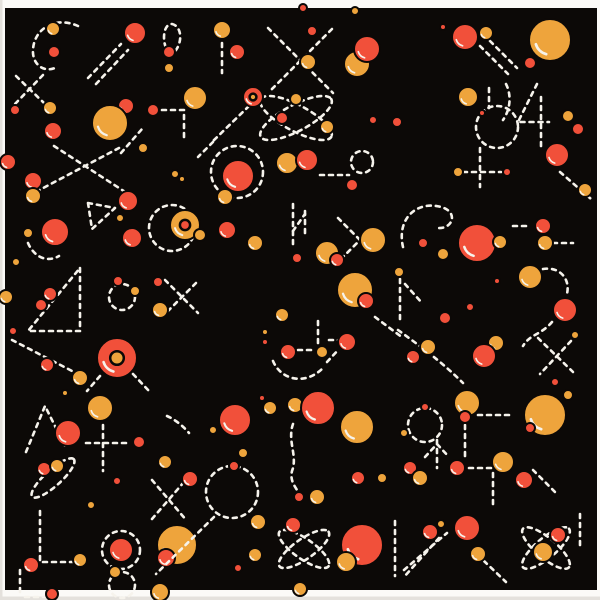 This screenshot has width=600, height=600. What do you see at coordinates (185, 545) in the screenshot?
I see `dashed-doodle-overlay` at bounding box center [185, 545].